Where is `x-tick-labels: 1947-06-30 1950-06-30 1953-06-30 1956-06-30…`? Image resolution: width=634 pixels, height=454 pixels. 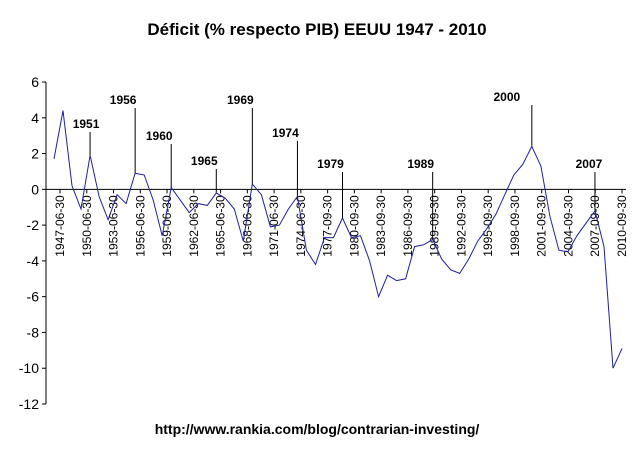 x-tick-labels: 1947-06-30 1950-06-30 1953-06-30 1956-06-30… is located at coordinates (341, 223).